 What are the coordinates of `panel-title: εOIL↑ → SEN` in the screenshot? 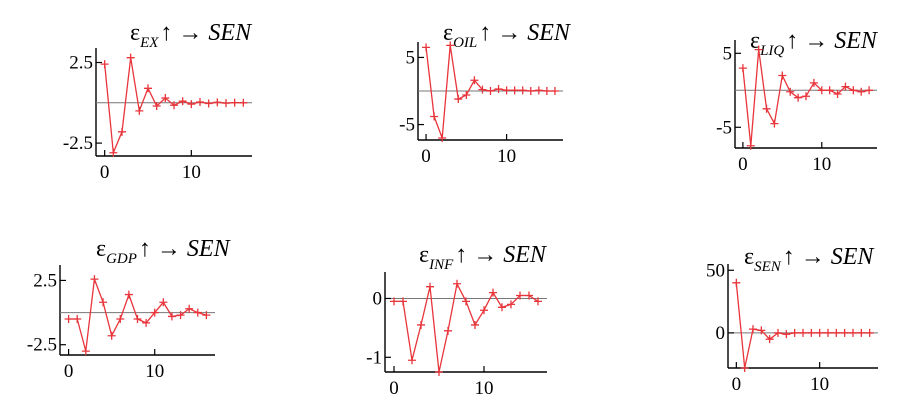 It's located at (507, 35).